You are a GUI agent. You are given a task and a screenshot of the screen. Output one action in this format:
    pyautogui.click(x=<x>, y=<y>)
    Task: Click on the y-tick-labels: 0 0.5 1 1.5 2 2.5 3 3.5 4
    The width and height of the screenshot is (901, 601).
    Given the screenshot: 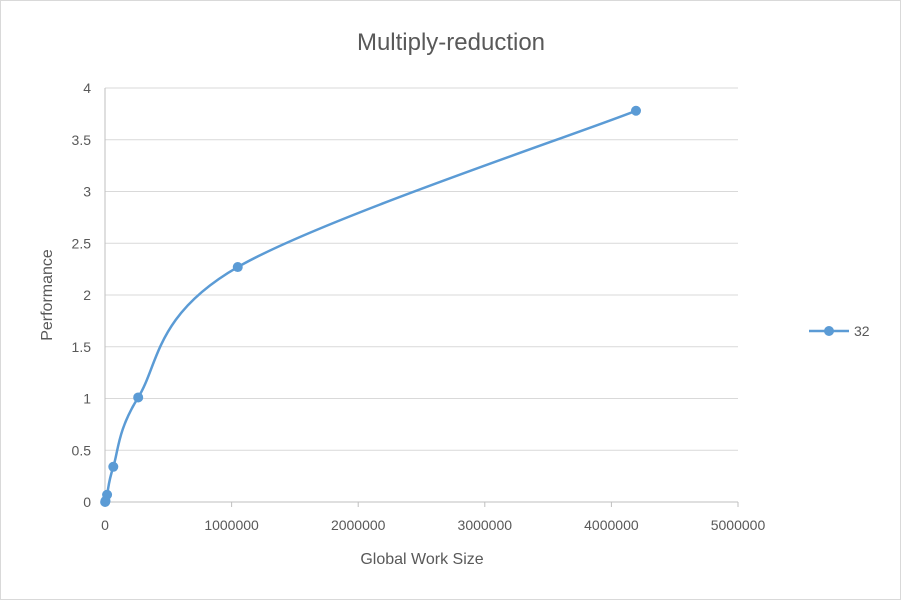 What is the action you would take?
    pyautogui.click(x=82, y=295)
    